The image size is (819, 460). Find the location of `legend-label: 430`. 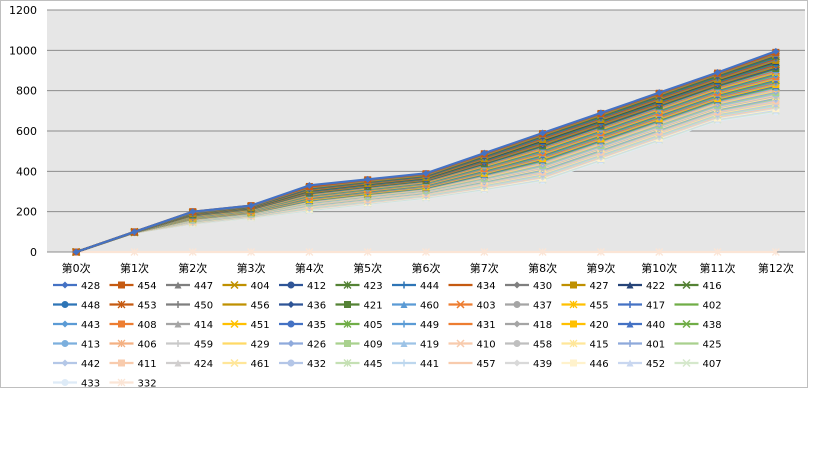

legend-label: 430 is located at coordinates (542, 286).